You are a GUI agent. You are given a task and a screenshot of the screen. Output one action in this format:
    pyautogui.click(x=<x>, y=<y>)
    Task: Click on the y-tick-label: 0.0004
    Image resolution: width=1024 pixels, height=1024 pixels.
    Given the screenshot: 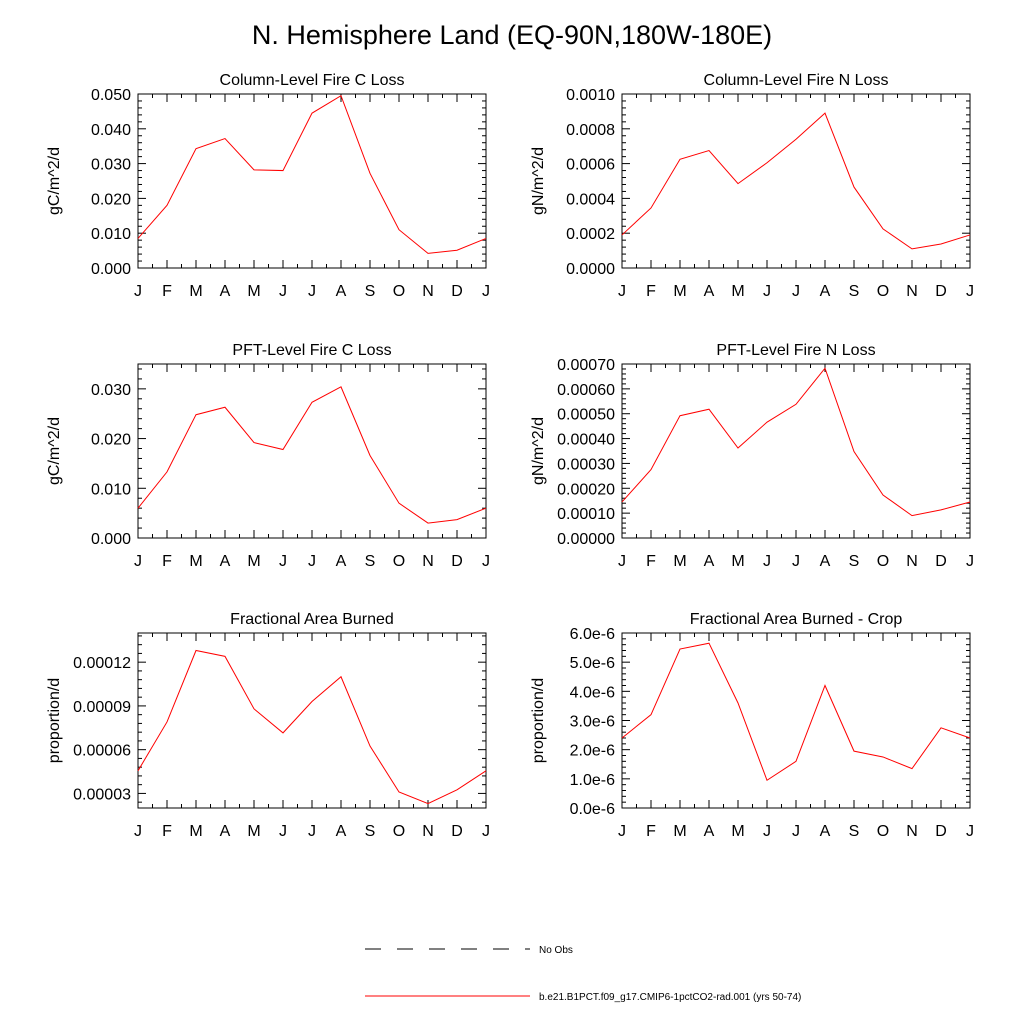 What is the action you would take?
    pyautogui.click(x=590, y=199)
    